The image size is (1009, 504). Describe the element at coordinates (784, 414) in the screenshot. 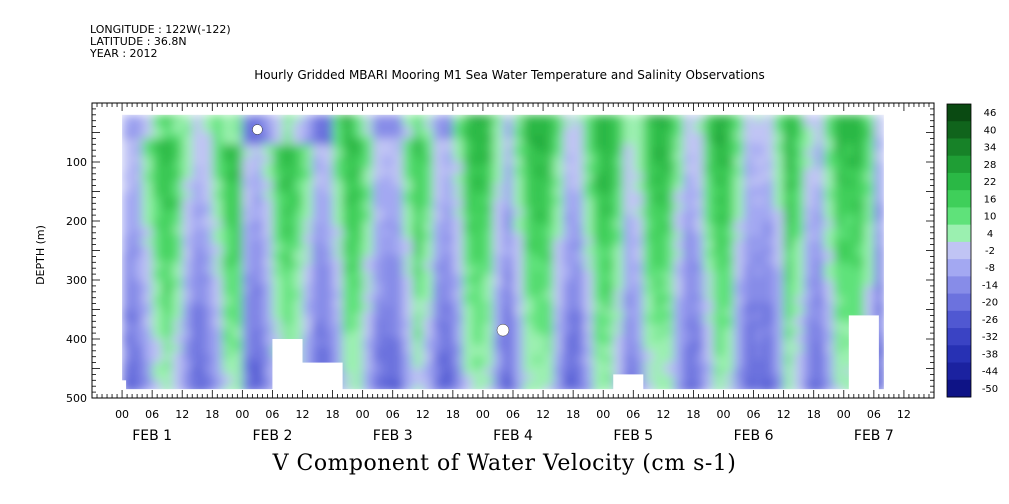

I see `x-tick-label: 12` at that location.